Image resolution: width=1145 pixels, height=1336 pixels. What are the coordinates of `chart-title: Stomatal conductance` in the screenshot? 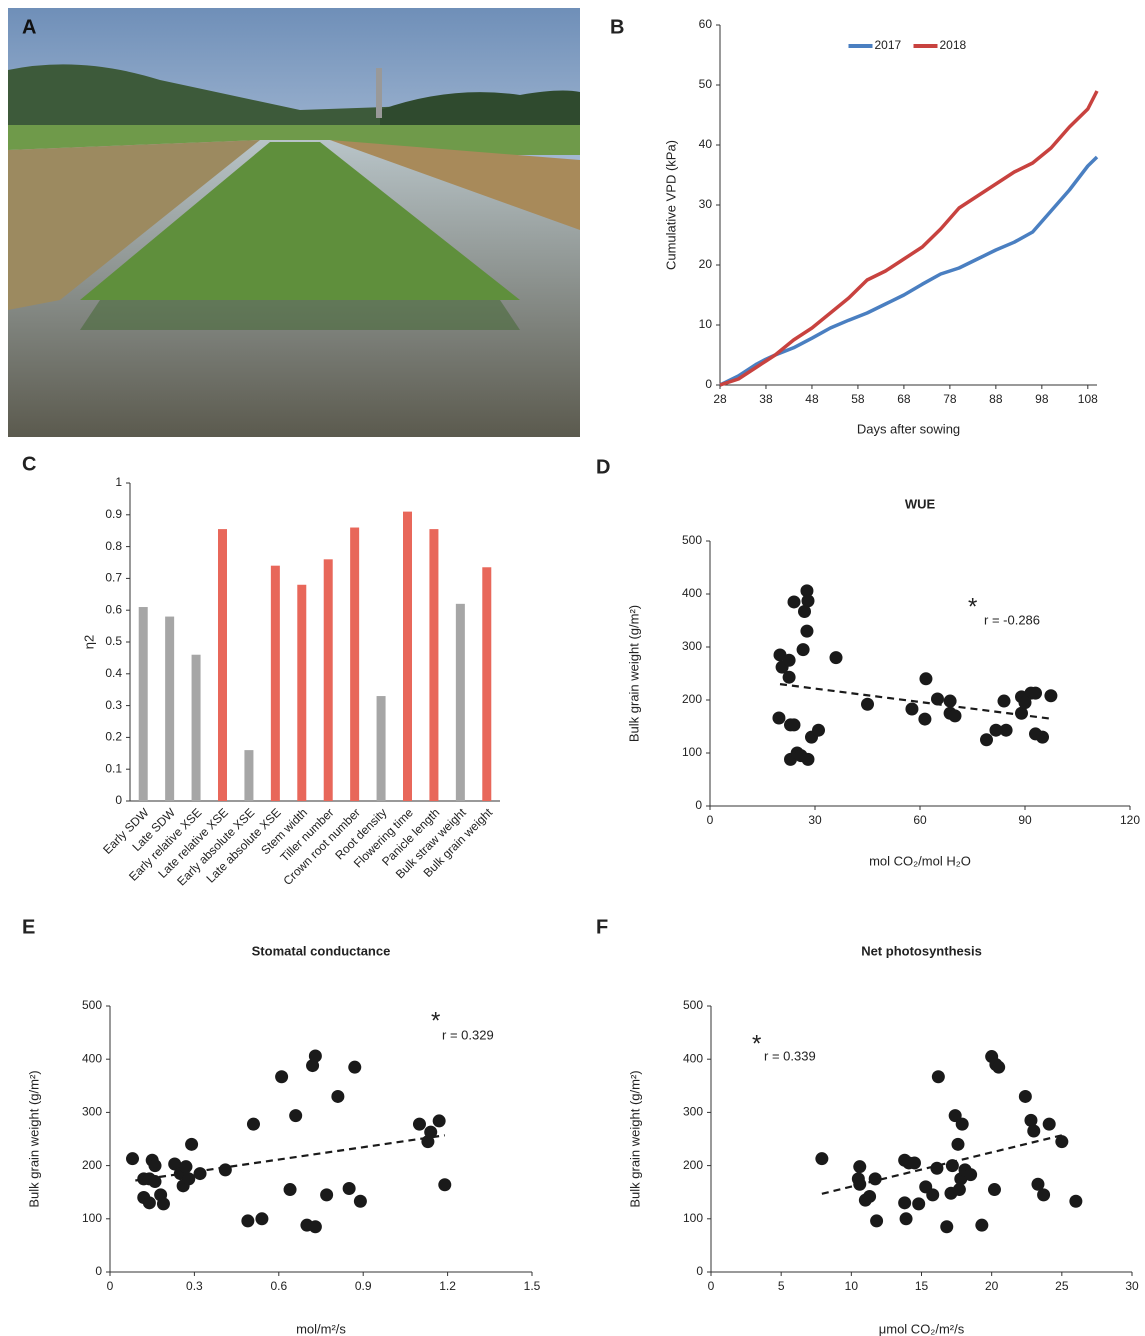 It's located at (321, 950).